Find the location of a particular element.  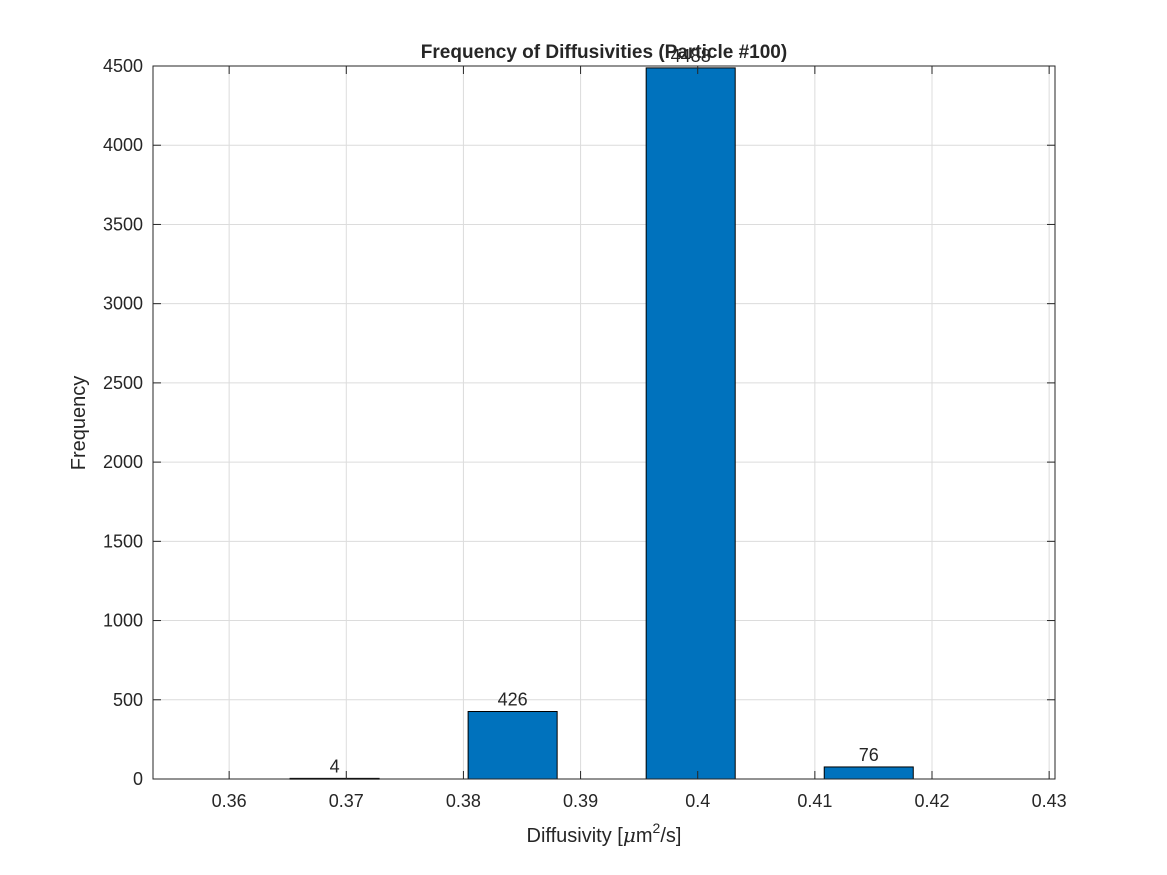

bar-value-label: 4 is located at coordinates (335, 766).